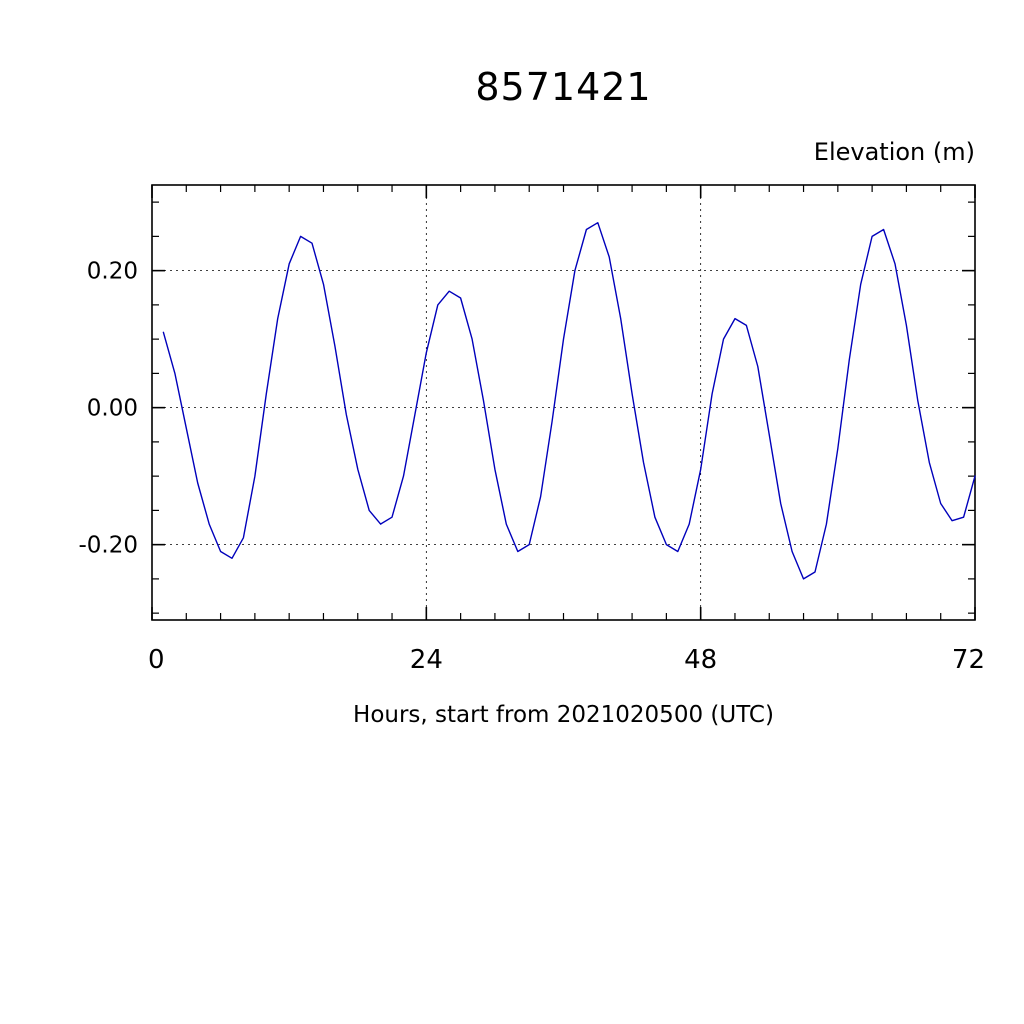 The width and height of the screenshot is (1024, 1024). I want to click on y-tick-label: 0.00, so click(112, 409).